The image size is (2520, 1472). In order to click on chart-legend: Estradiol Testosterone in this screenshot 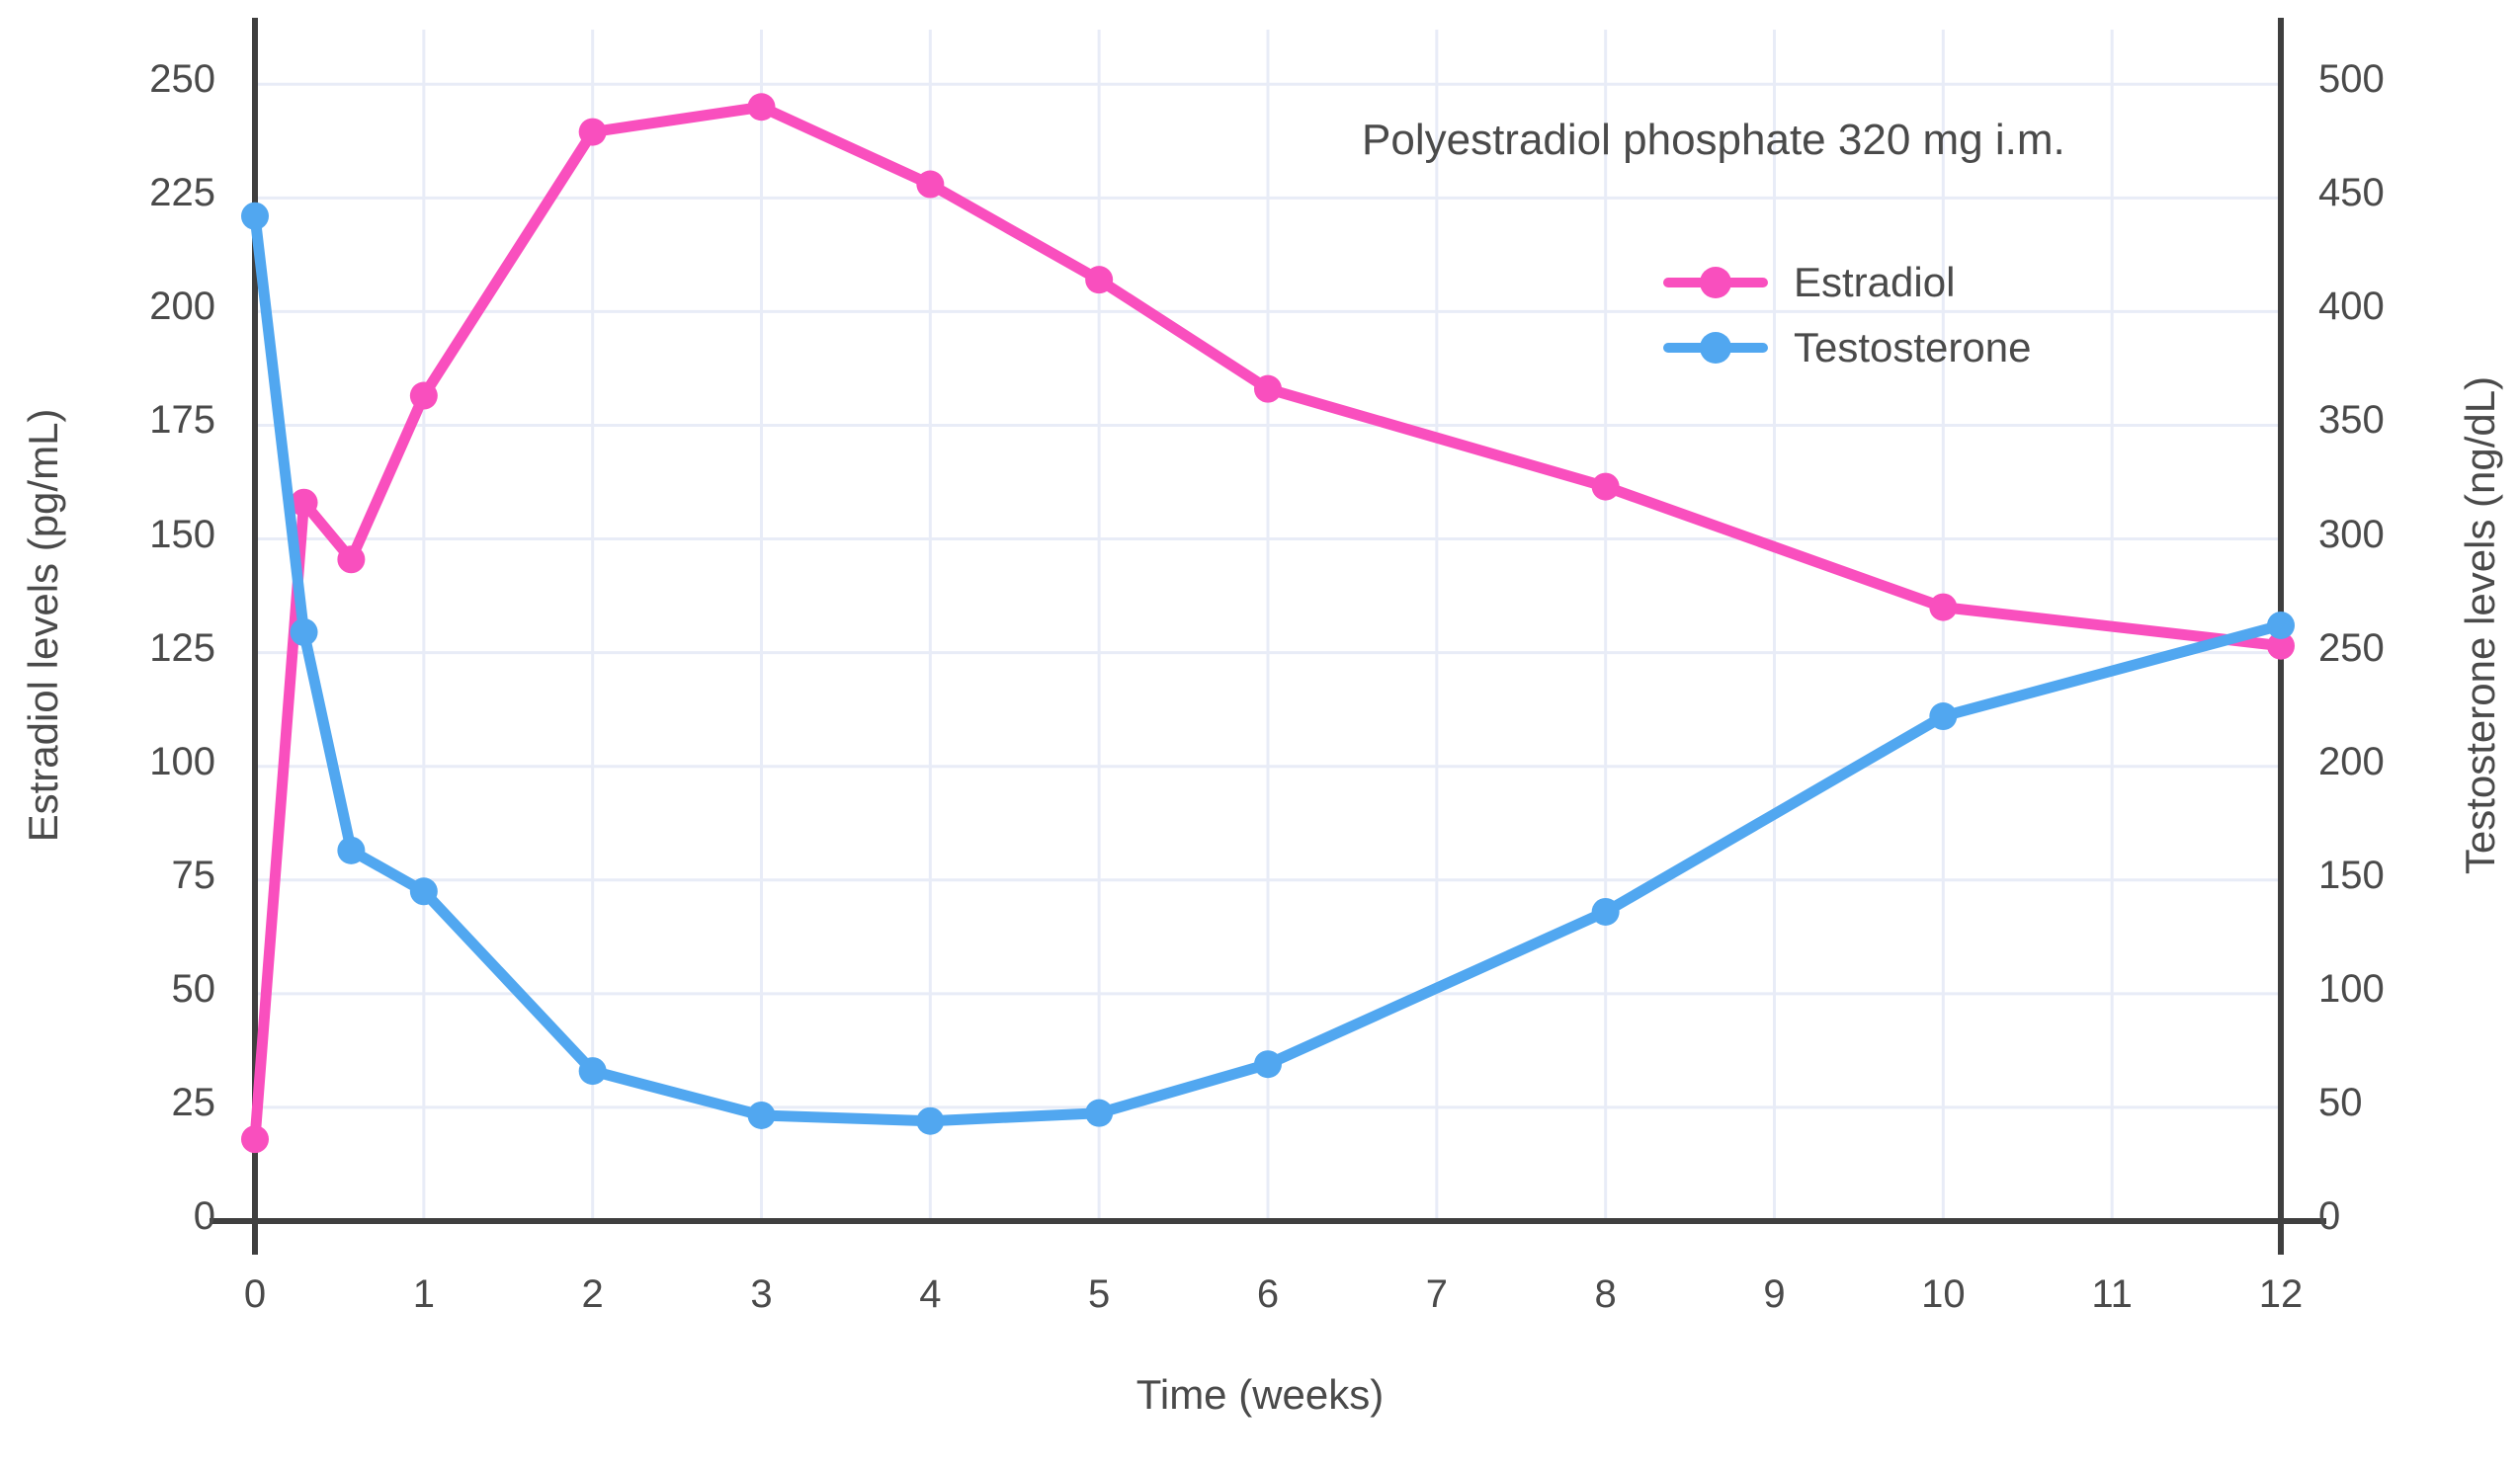, I will do `click(1847, 315)`.